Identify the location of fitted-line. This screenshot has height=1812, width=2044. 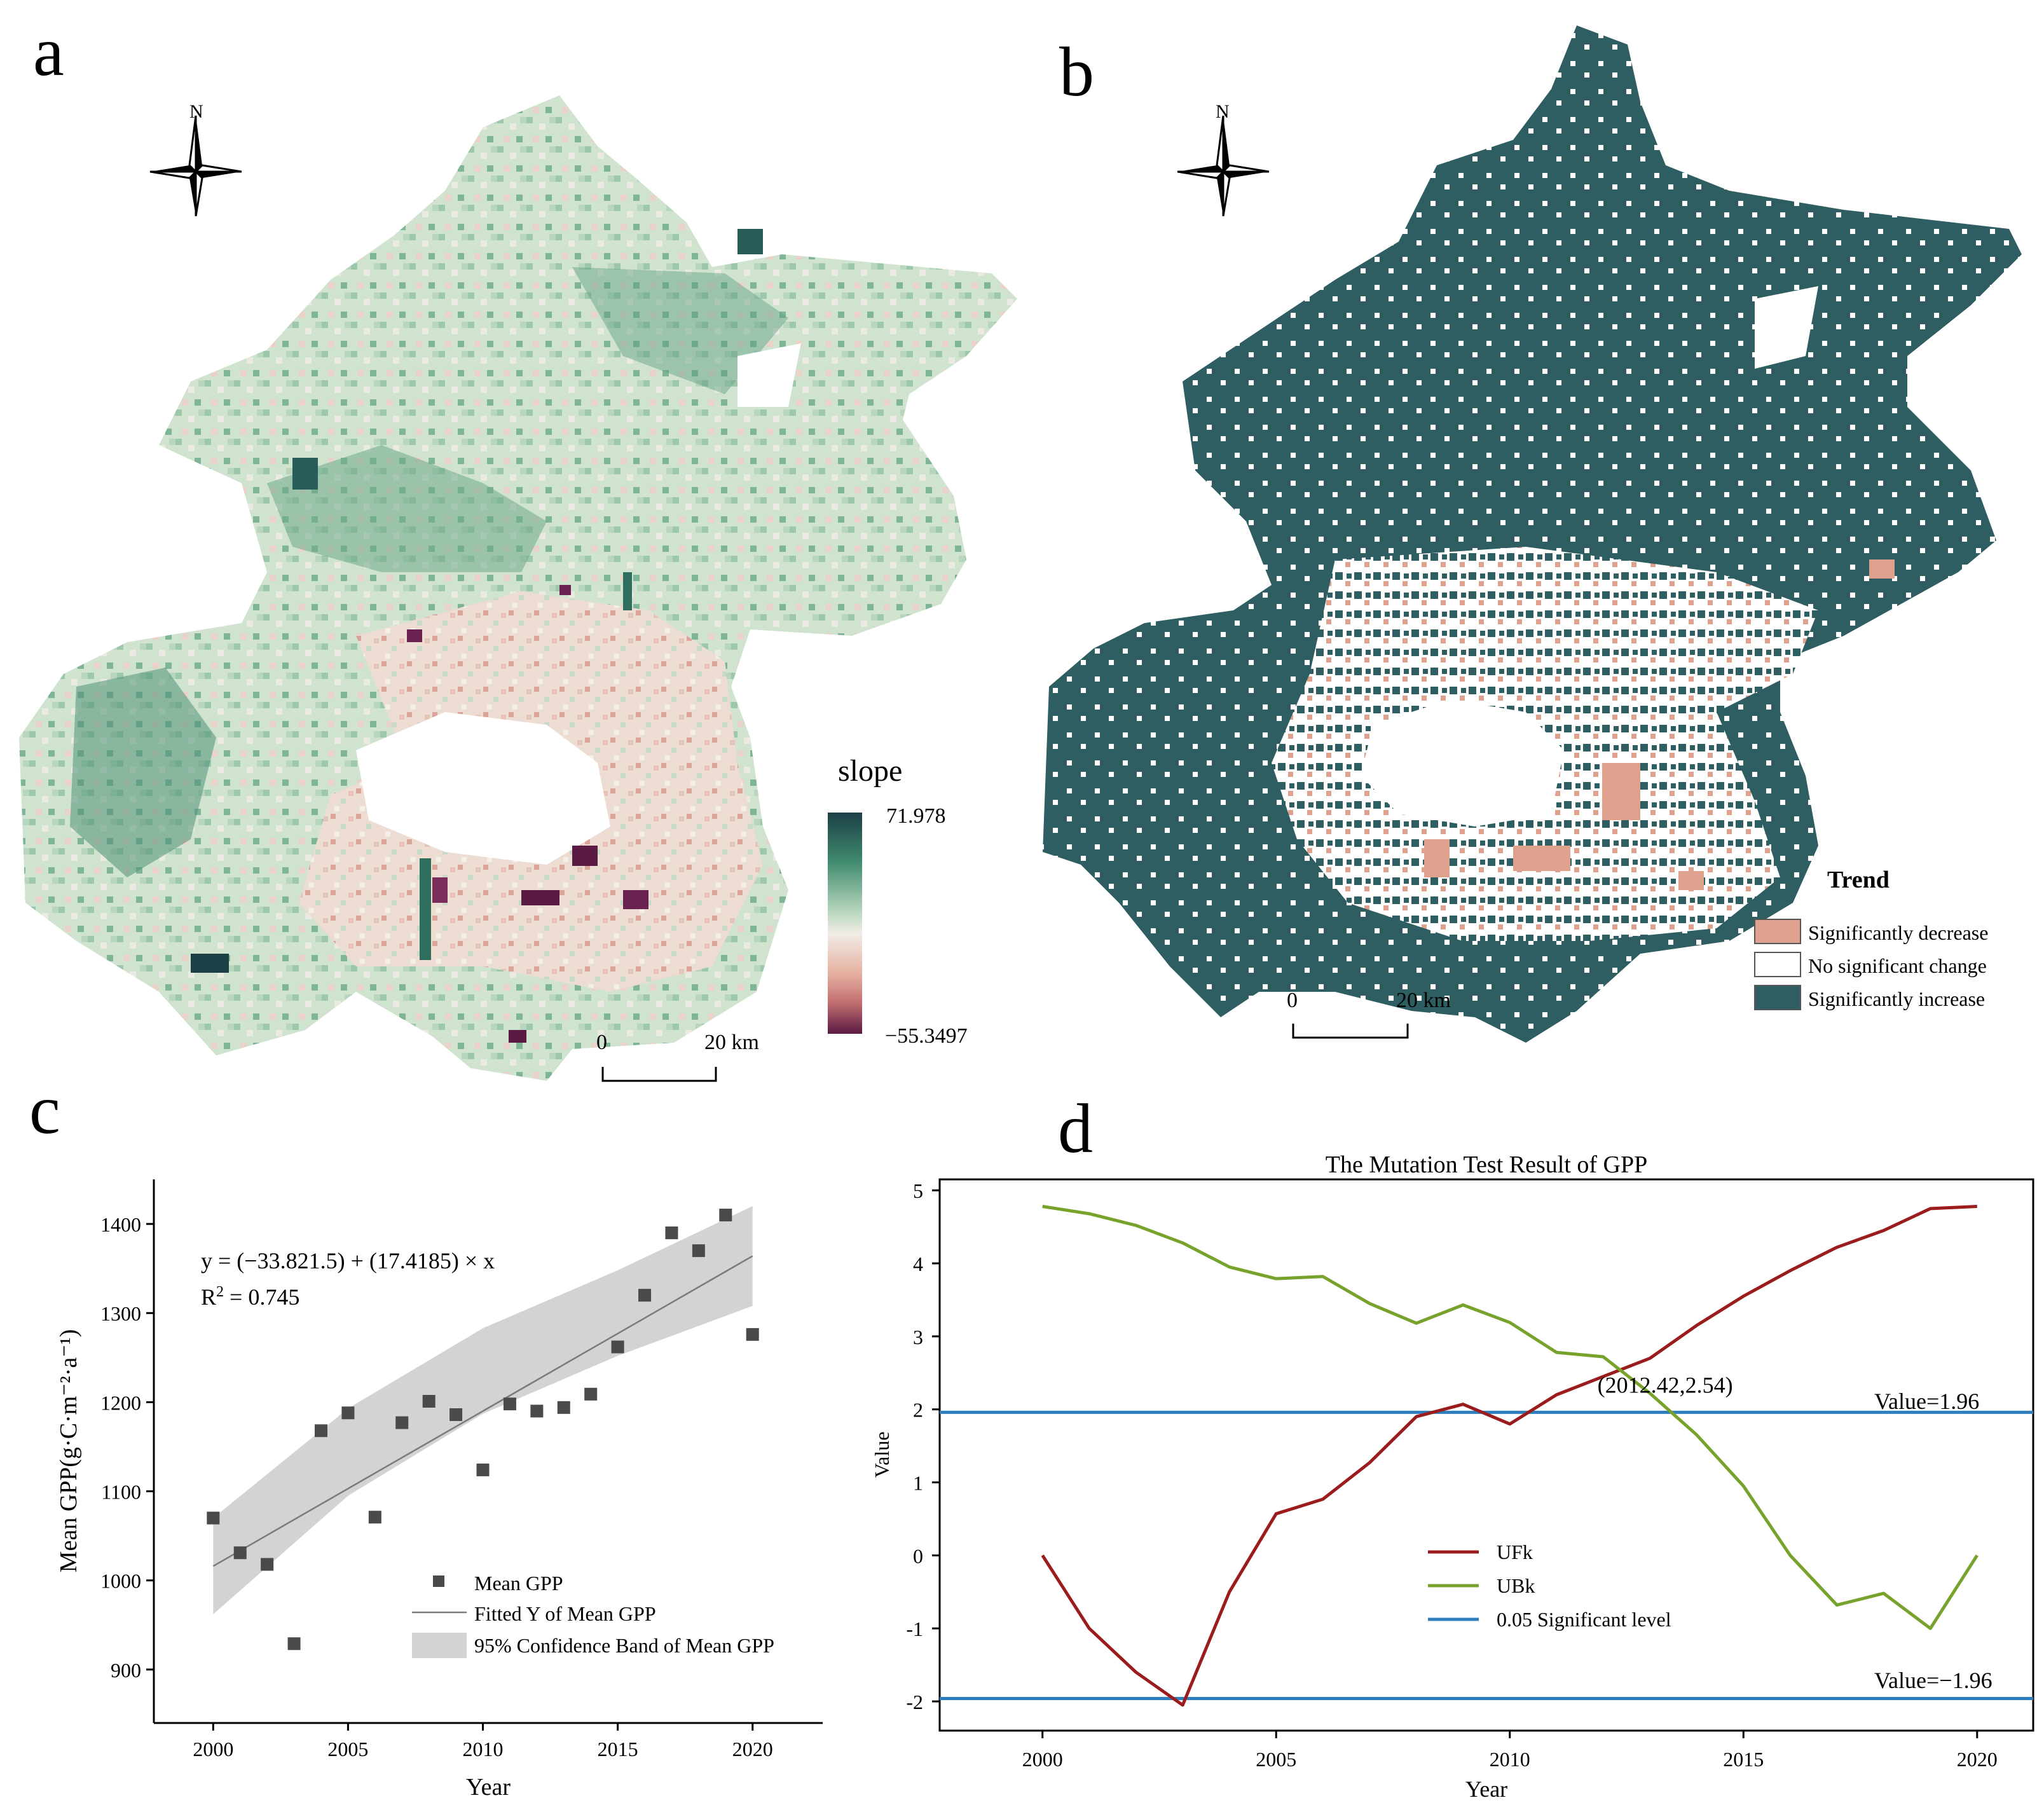
(482, 1411).